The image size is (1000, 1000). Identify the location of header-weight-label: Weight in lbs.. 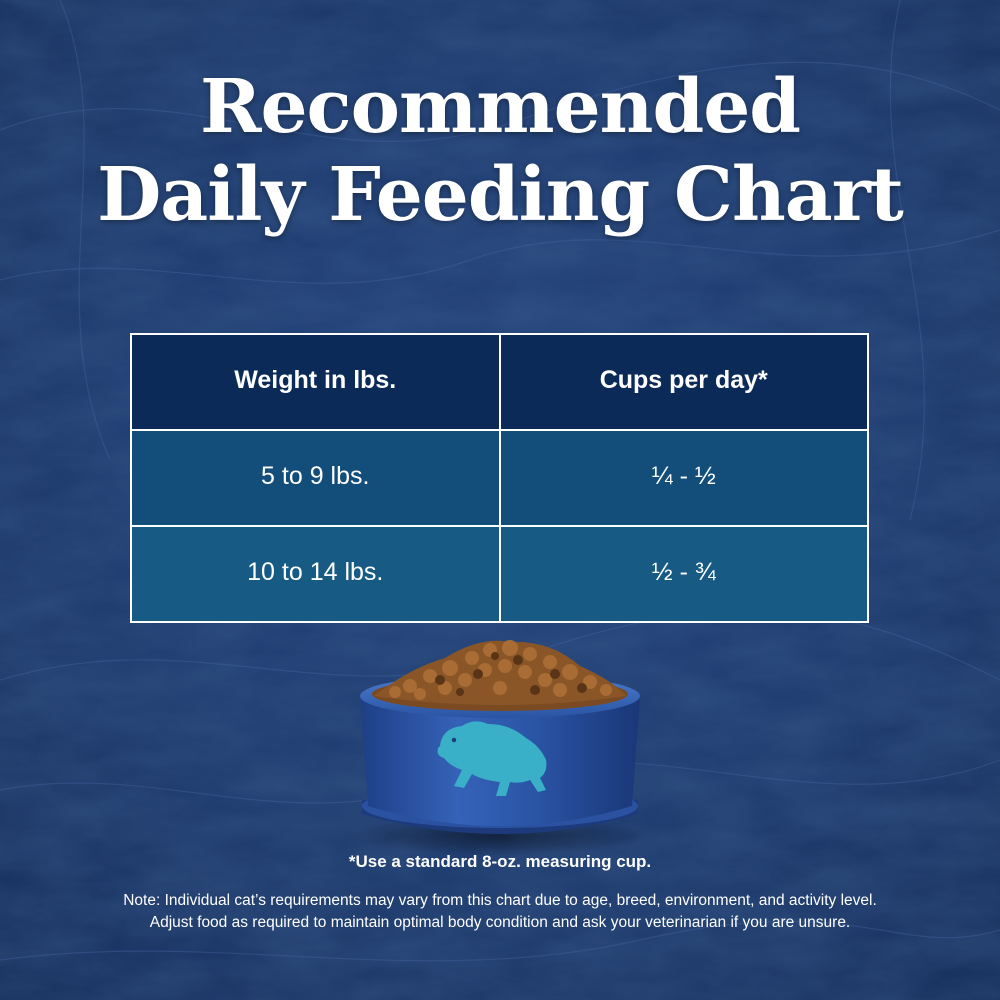
(315, 379).